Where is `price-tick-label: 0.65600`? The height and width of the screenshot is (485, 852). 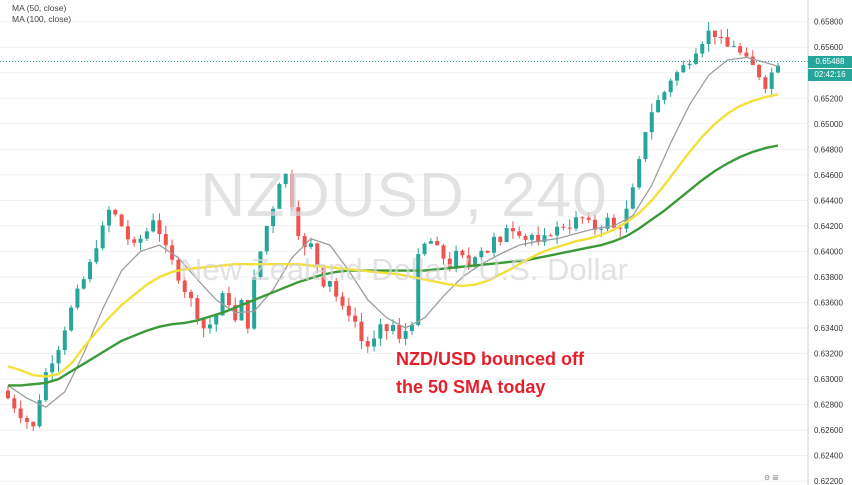
price-tick-label: 0.65600 is located at coordinates (828, 47).